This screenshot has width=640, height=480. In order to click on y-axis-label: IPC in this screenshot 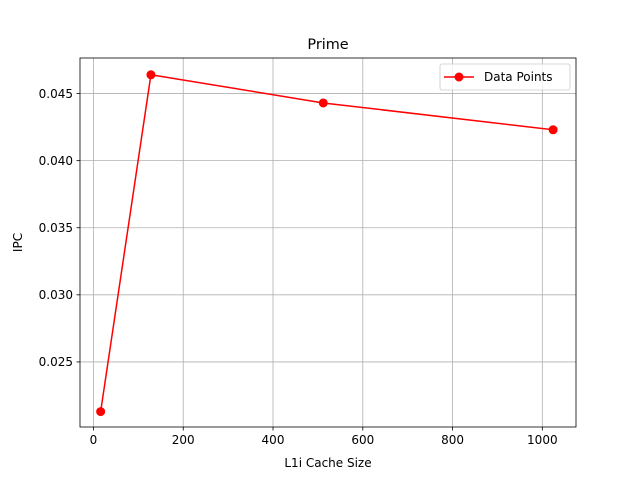, I will do `click(18, 242)`.